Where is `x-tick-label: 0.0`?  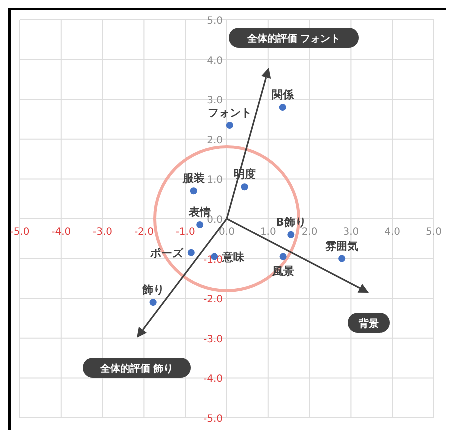
x-tick-label: 0.0 is located at coordinates (227, 232).